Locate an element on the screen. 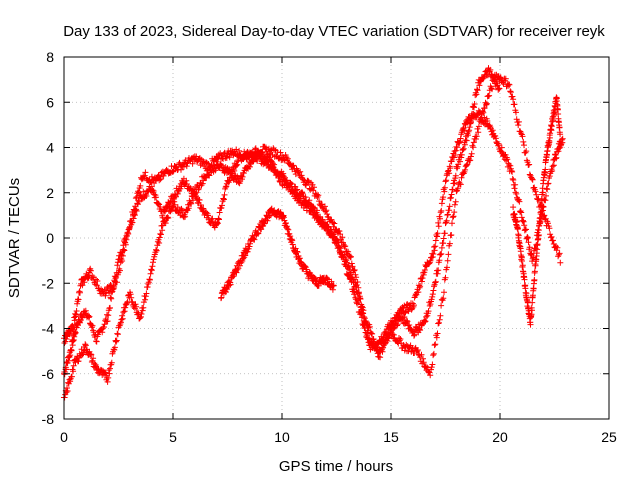  y-tick-label: 0 is located at coordinates (50, 238).